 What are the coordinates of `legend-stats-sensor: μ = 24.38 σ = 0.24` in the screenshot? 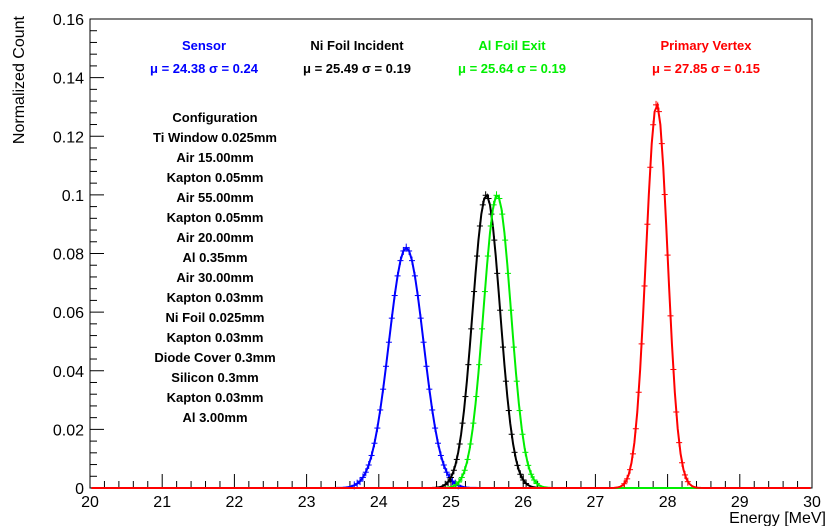 It's located at (204, 68).